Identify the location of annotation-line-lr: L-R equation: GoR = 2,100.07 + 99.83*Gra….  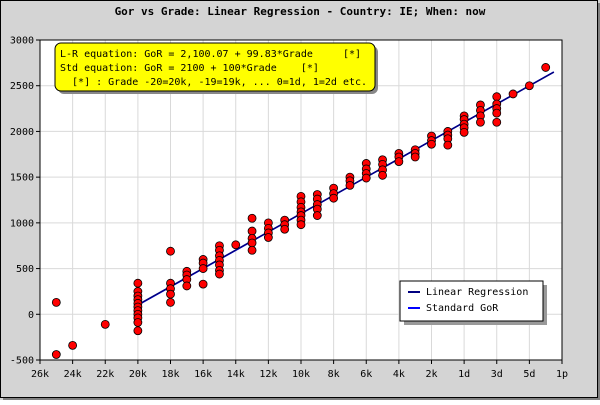
(210, 54).